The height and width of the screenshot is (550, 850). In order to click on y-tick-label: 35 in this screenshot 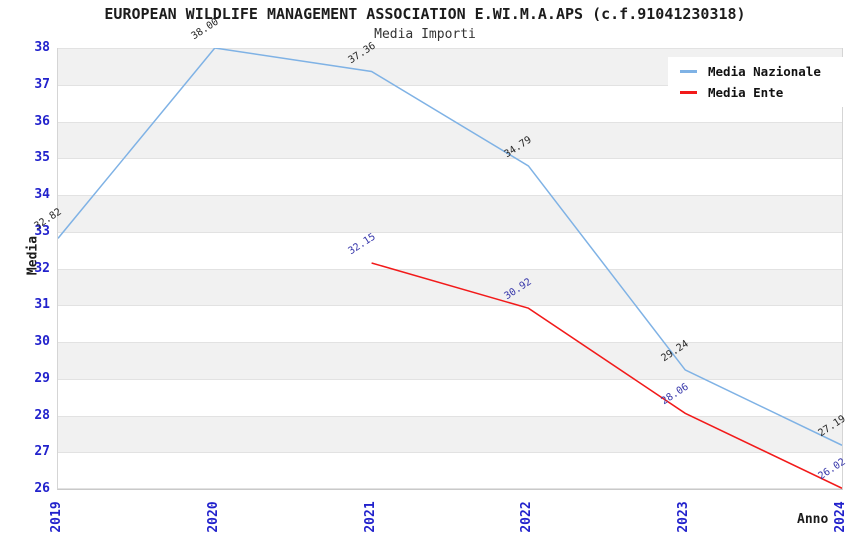, I will do `click(42, 158)`.